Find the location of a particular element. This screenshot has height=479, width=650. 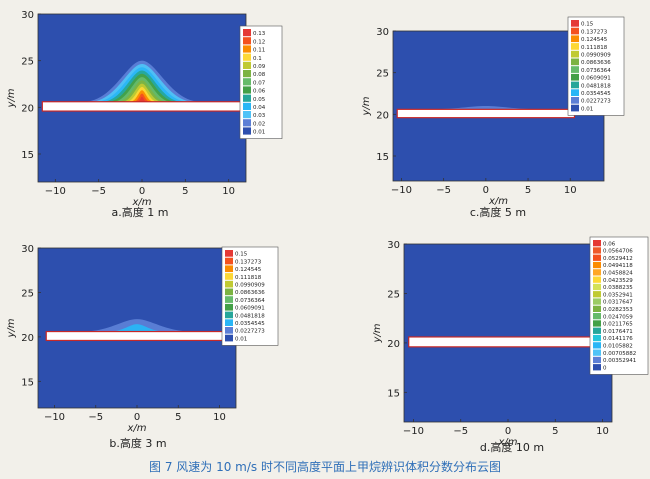

x-tick-label: 5 is located at coordinates (555, 431).